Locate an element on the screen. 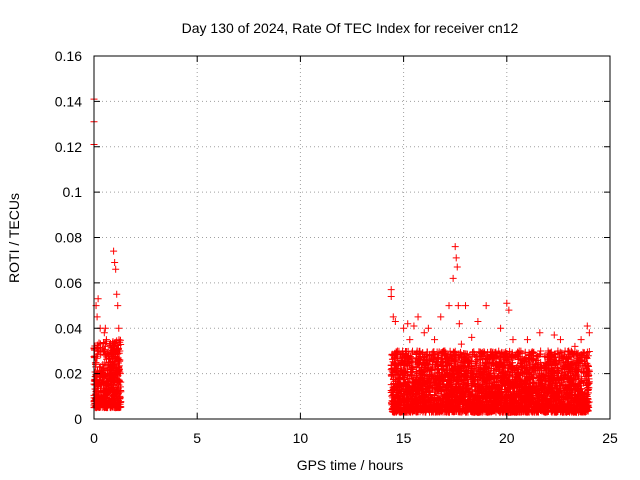 This screenshot has width=640, height=480. y-tick-label: 0.06 is located at coordinates (68, 283).